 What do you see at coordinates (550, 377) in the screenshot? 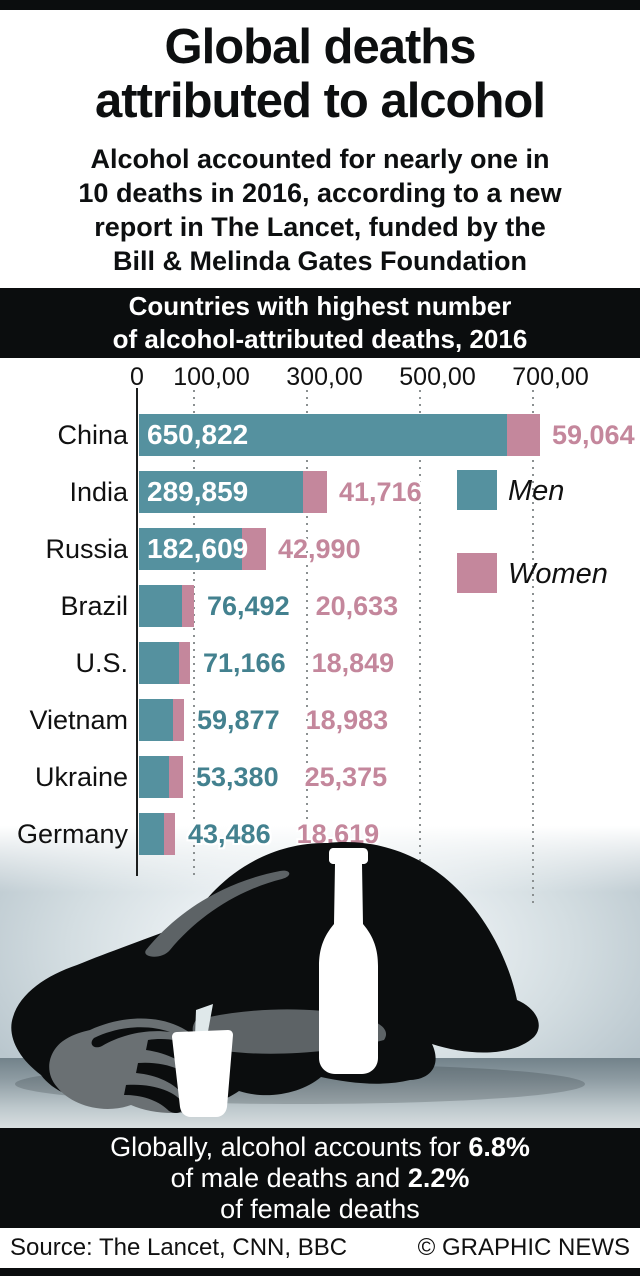
I see `axis-tick-label: 700,00` at bounding box center [550, 377].